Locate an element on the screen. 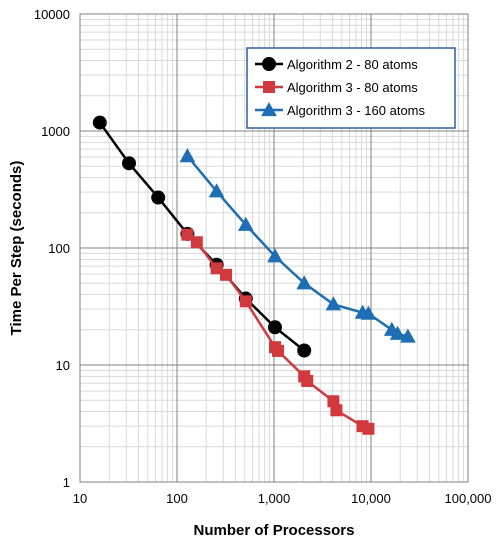 This screenshot has height=545, width=500. legend-label: Algorithm 3 - 80 atoms is located at coordinates (352, 87).